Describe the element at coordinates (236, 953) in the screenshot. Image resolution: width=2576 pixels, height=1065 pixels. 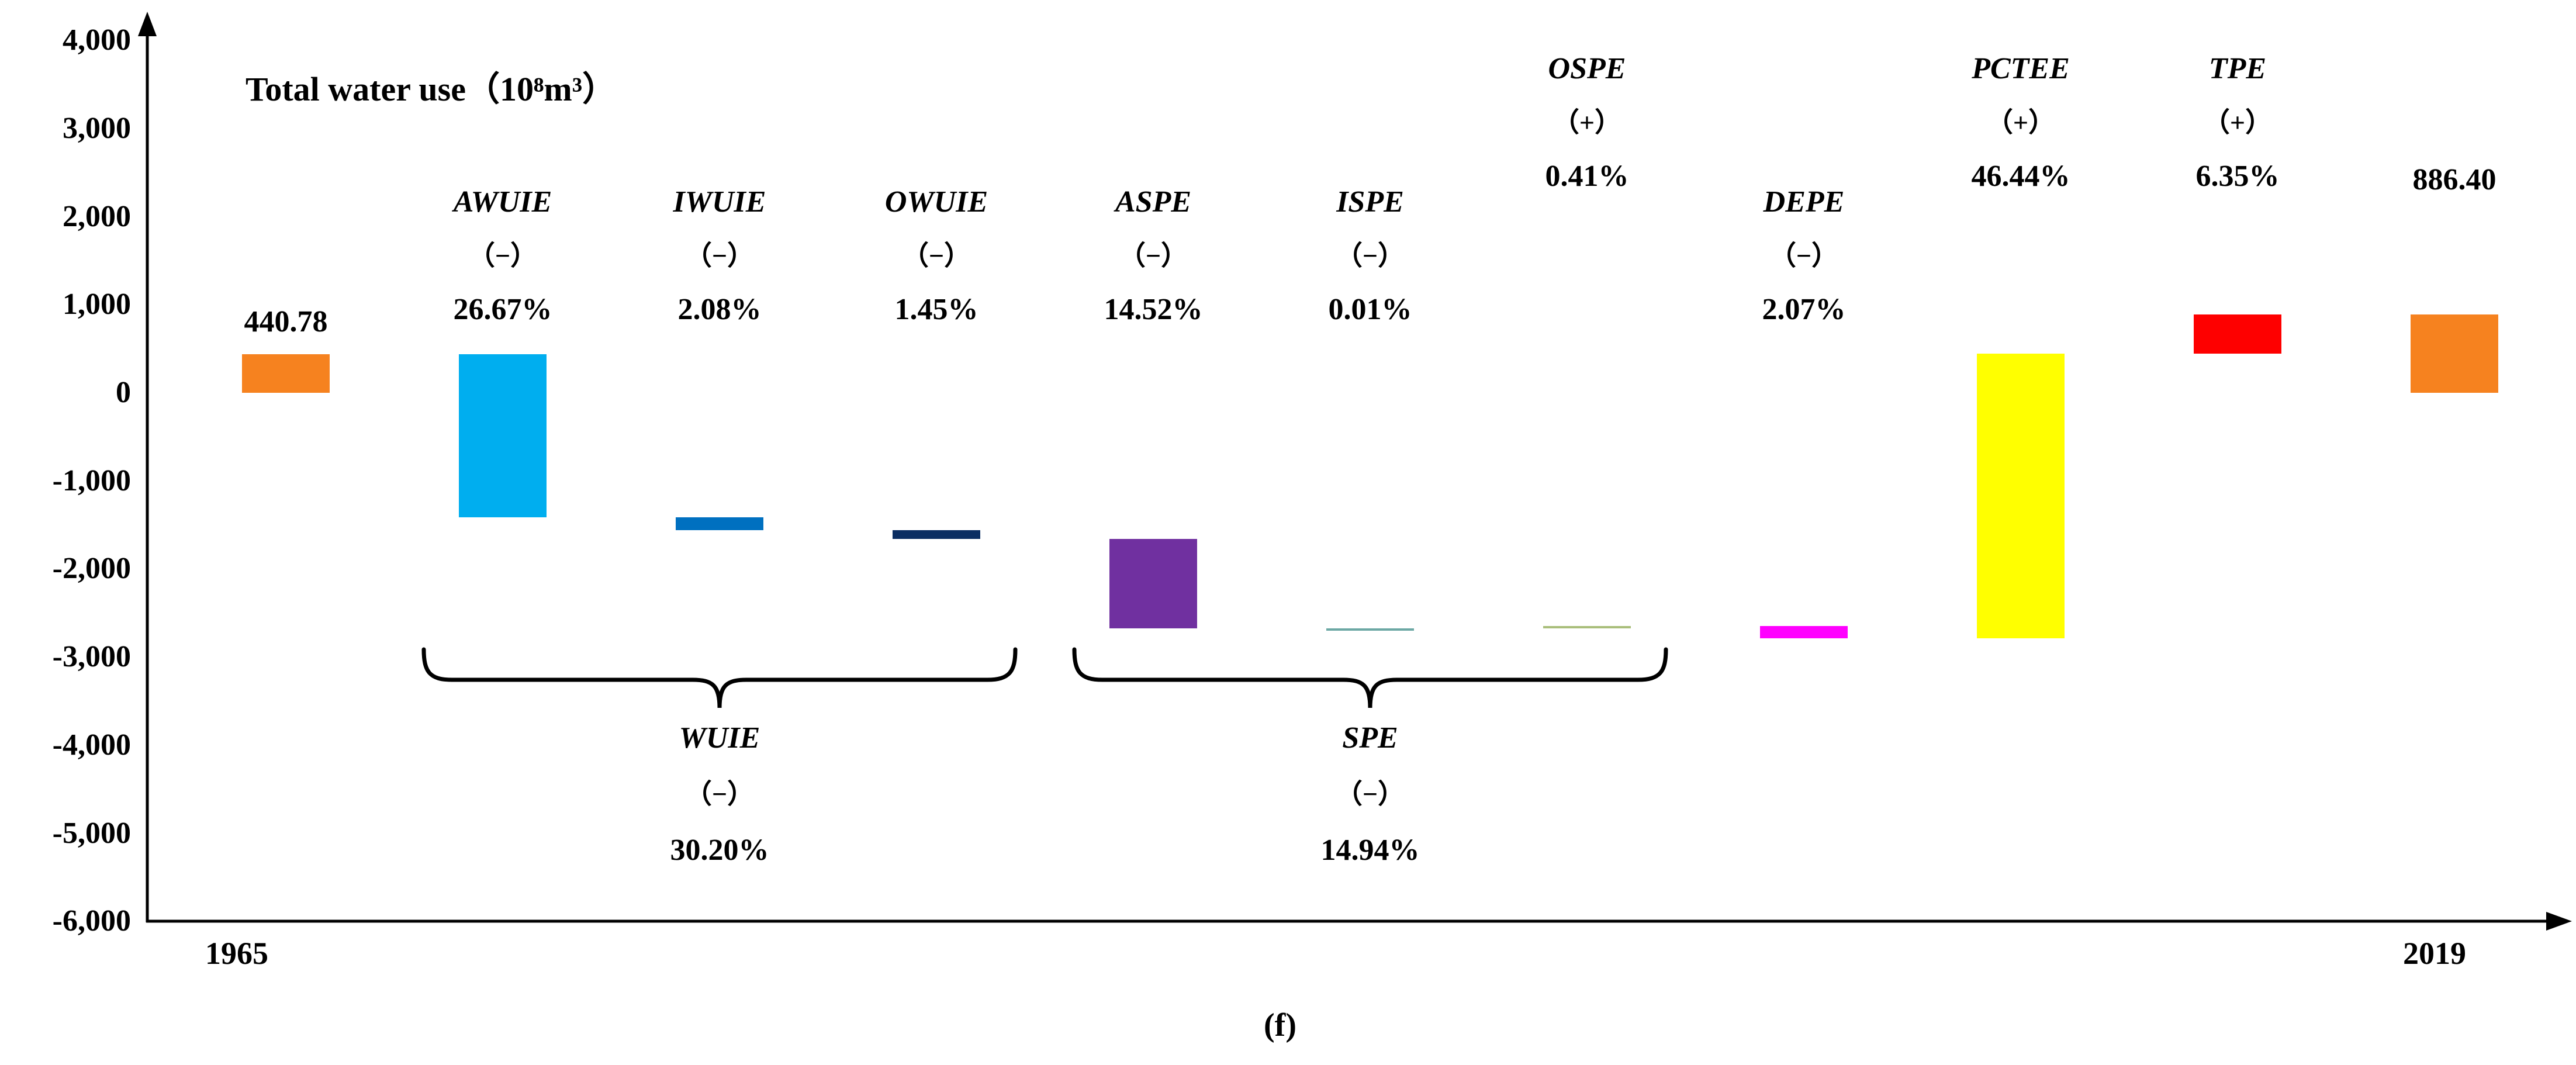
I see `x-axis-start-year: 1965` at that location.